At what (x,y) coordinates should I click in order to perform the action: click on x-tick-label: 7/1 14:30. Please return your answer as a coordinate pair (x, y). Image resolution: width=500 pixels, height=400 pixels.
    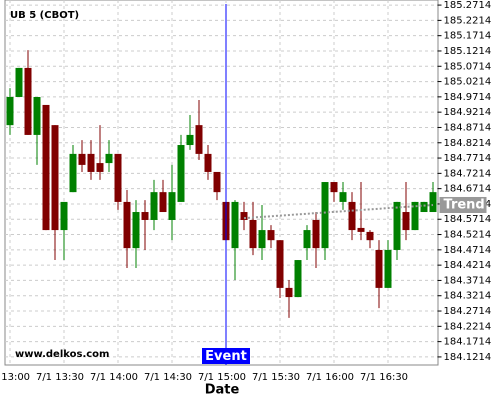
    Looking at the image, I should click on (168, 377).